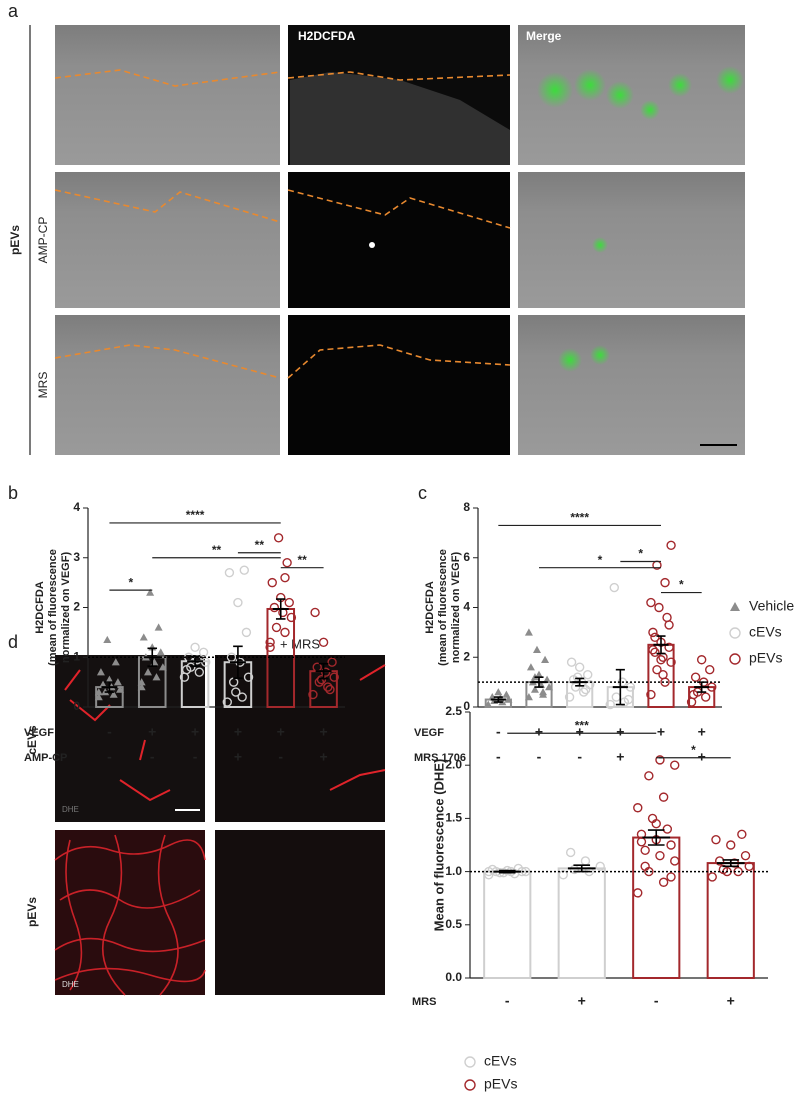 This screenshot has height=1106, width=800. Describe the element at coordinates (466, 607) in the screenshot. I see `y-tick-label: 4` at that location.